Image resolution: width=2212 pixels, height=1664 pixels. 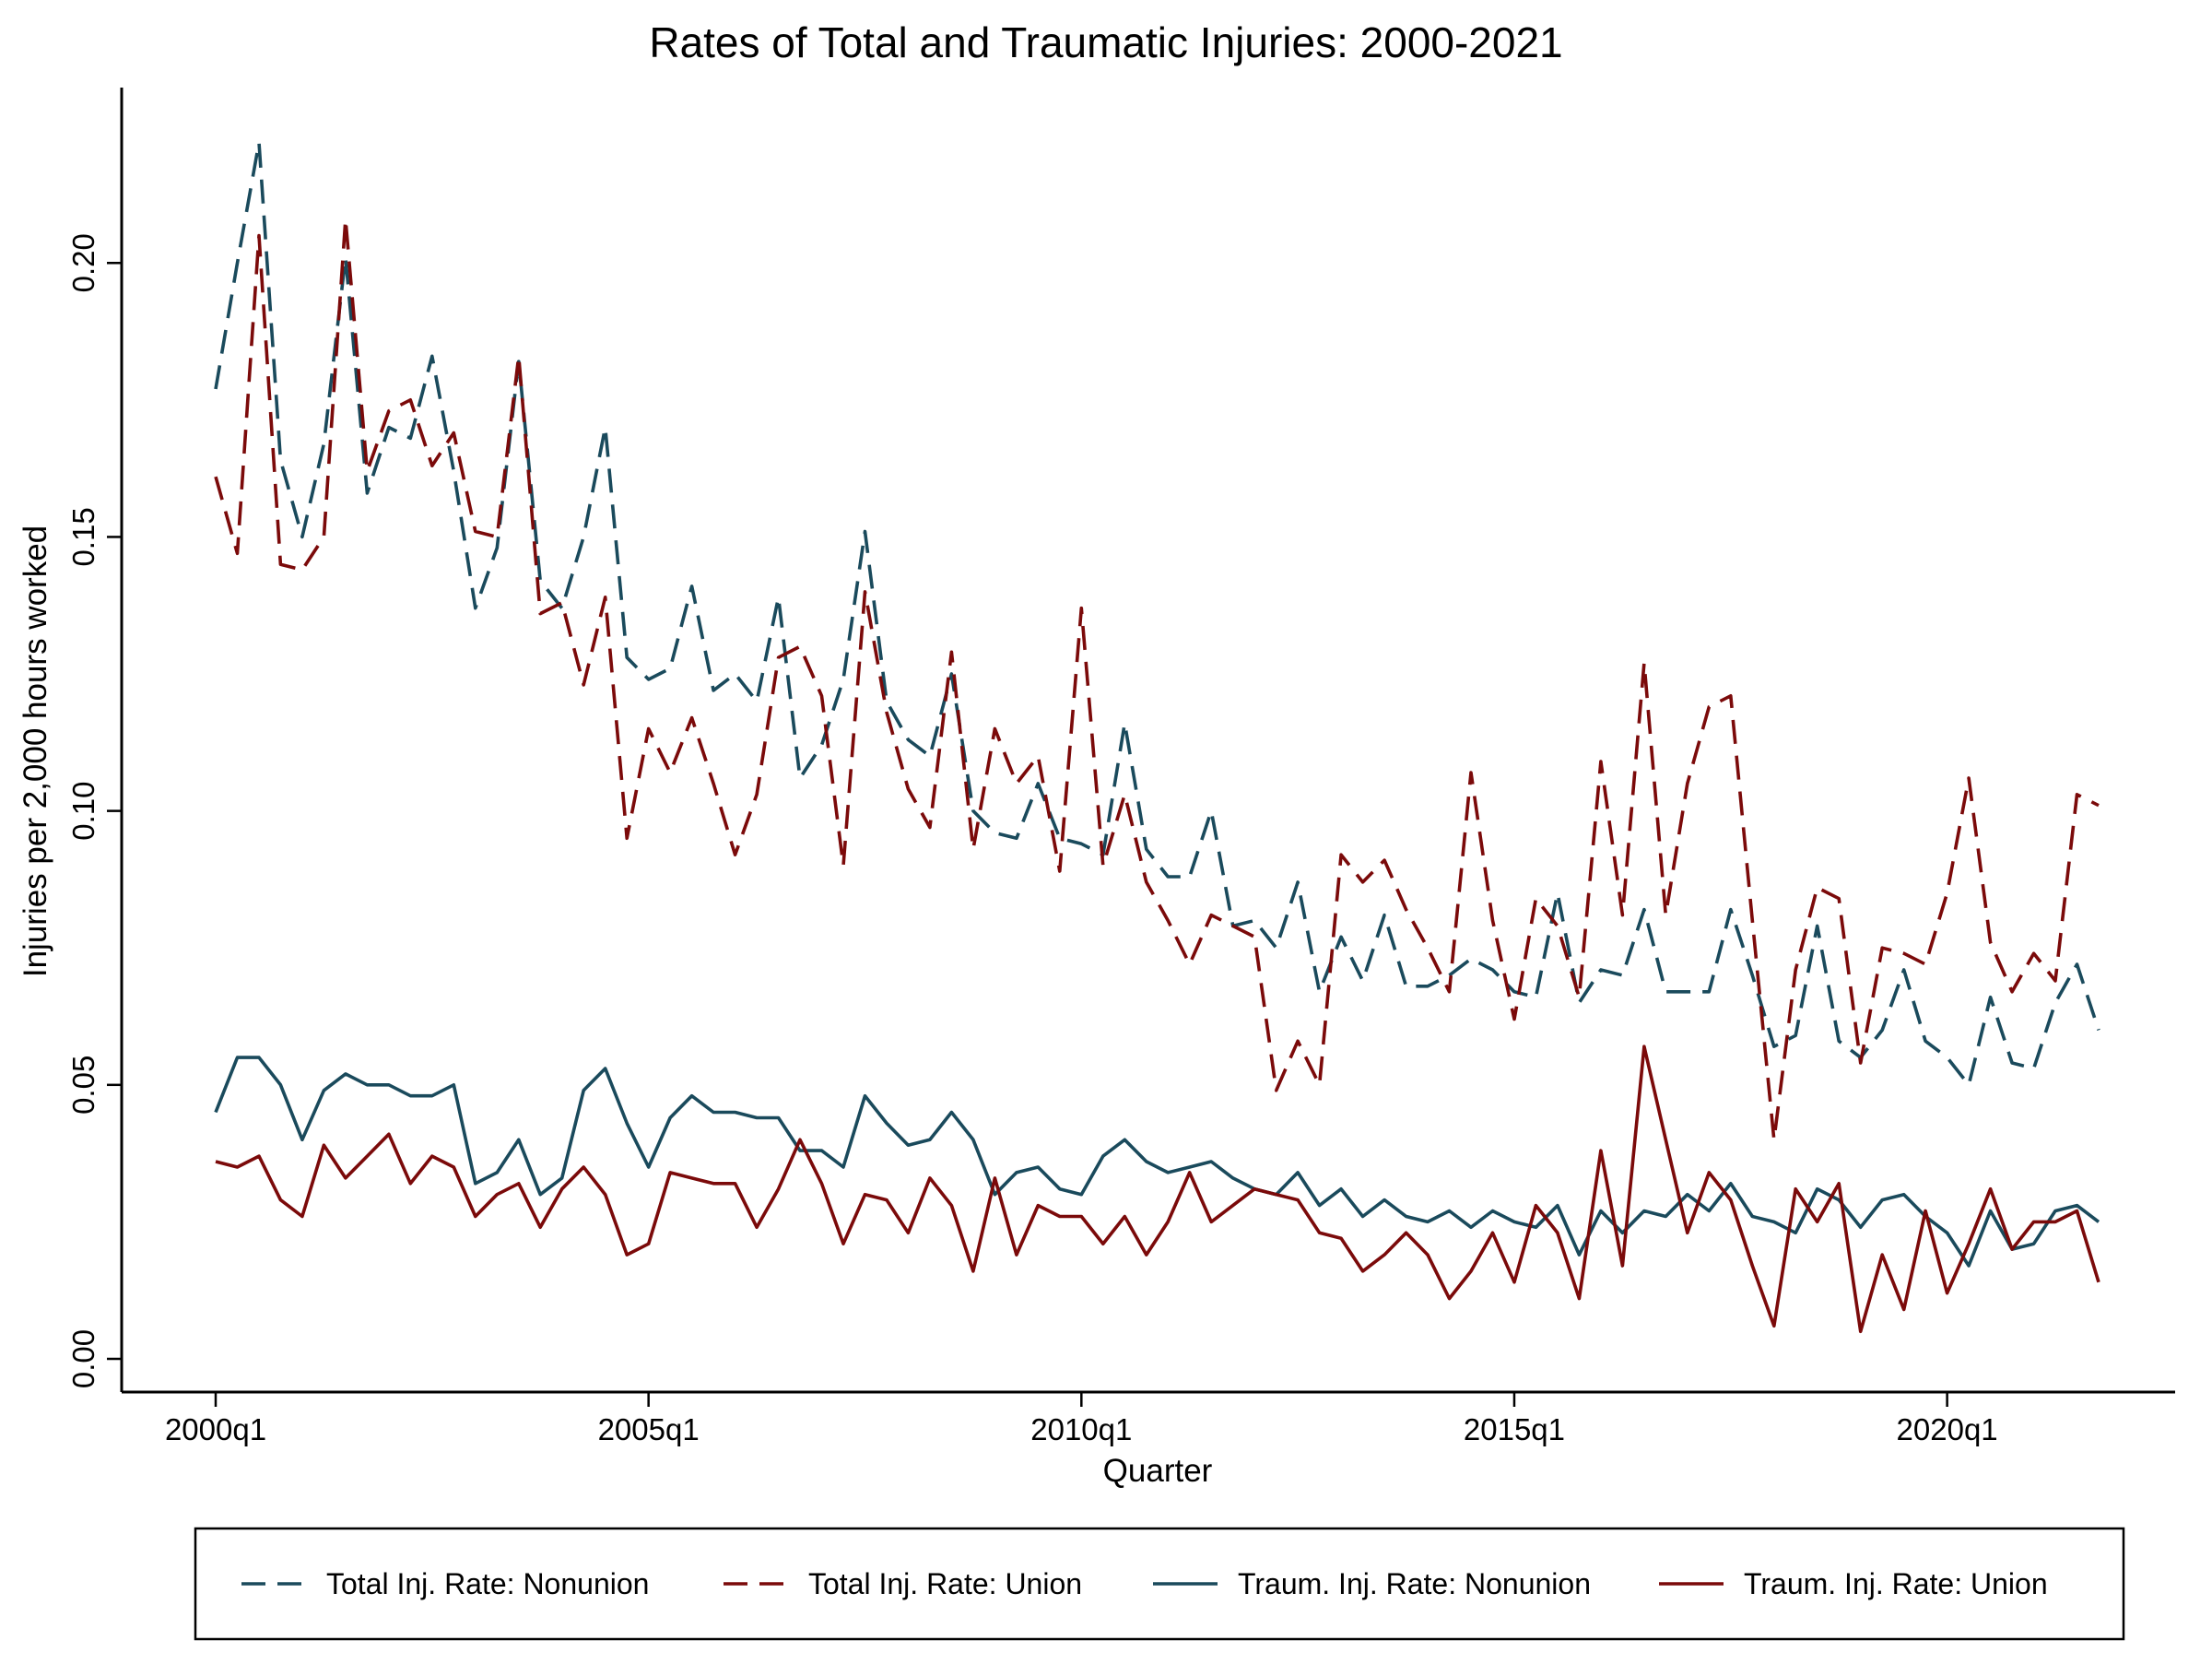 What do you see at coordinates (1157, 1162) in the screenshot?
I see `series-line-traum-inj-rate-nonunion` at bounding box center [1157, 1162].